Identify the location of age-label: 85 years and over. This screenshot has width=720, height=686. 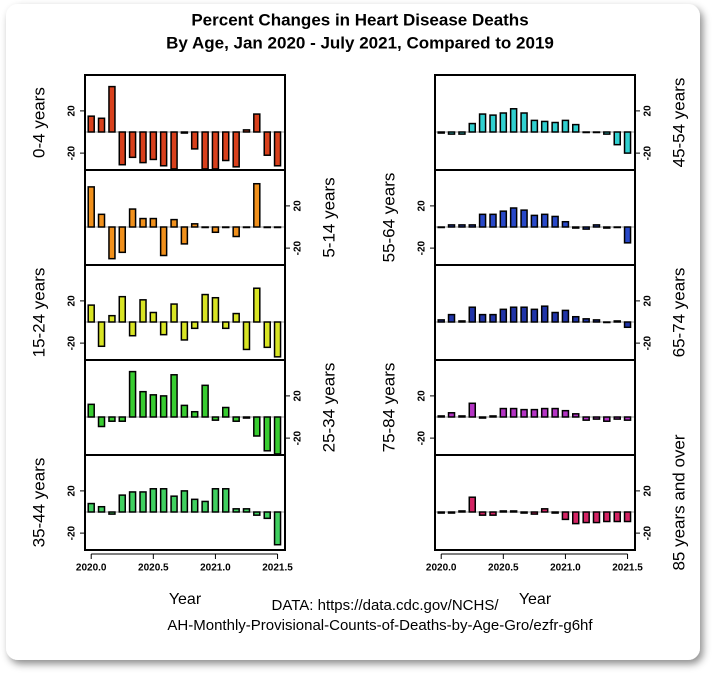
(678, 502).